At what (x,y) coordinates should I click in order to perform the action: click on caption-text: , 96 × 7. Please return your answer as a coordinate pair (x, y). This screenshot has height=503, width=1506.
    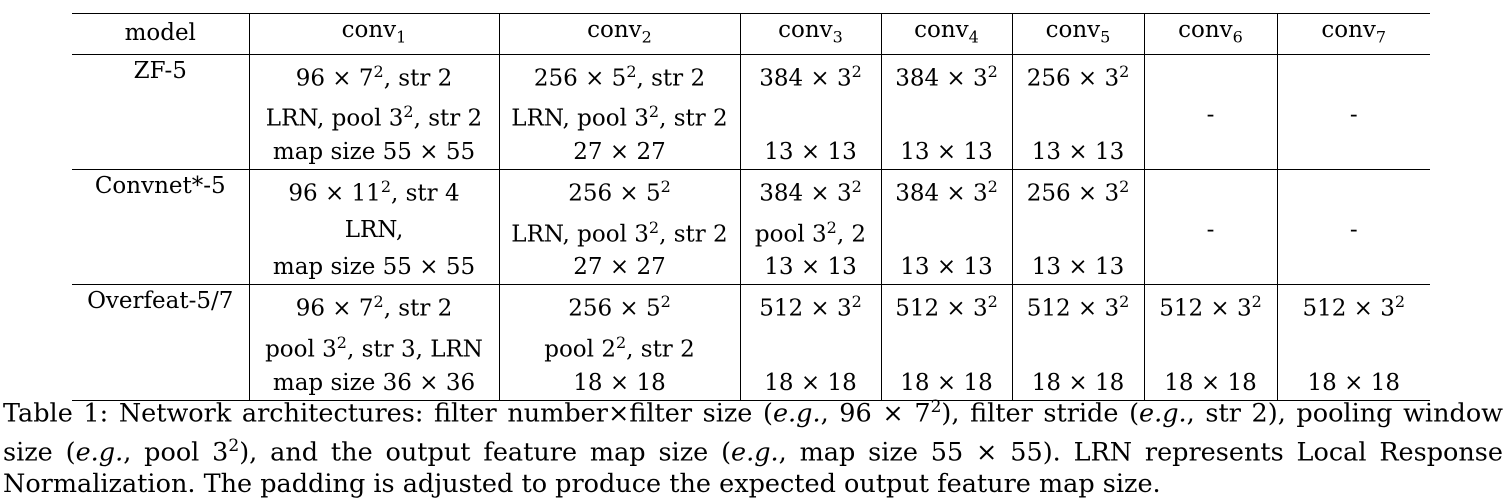
    Looking at the image, I should click on (875, 413).